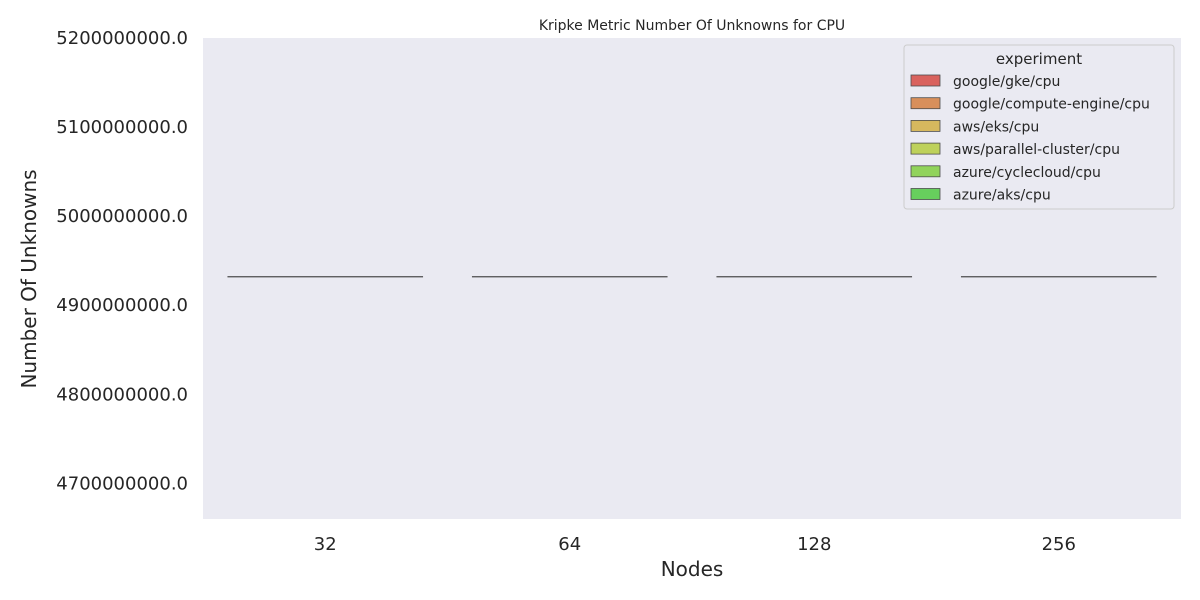 The height and width of the screenshot is (600, 1200). What do you see at coordinates (1006, 82) in the screenshot?
I see `legend-label: google/gke/cpu` at bounding box center [1006, 82].